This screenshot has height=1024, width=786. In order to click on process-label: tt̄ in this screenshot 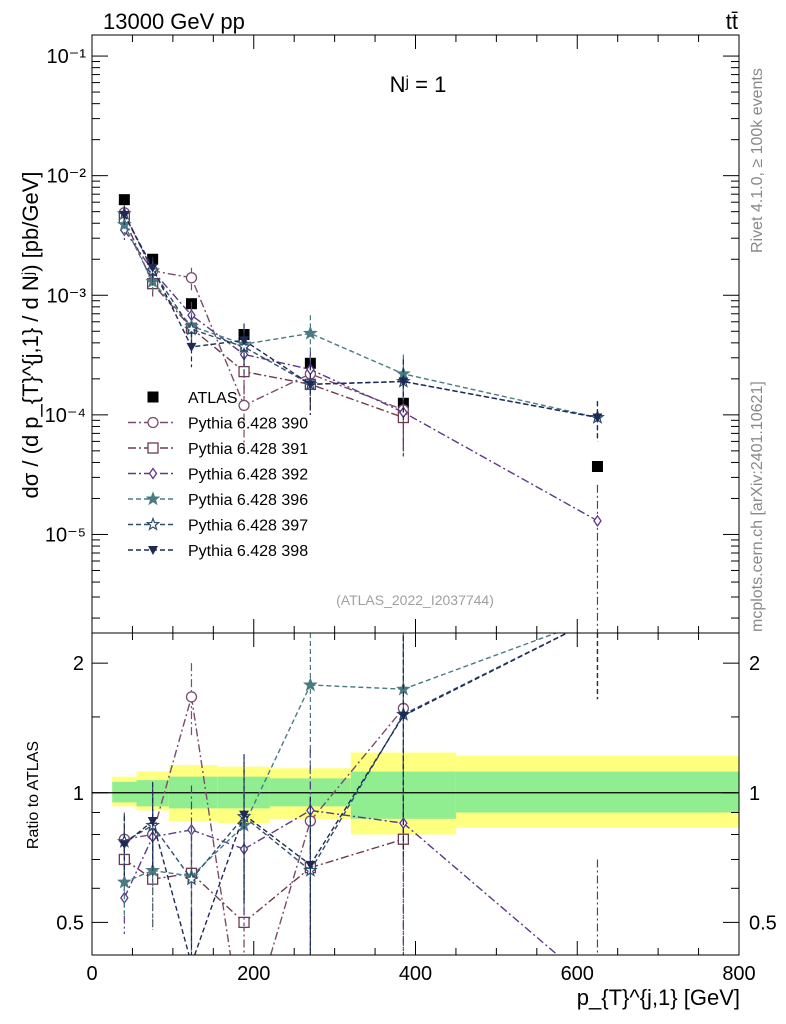, I will do `click(732, 21)`.